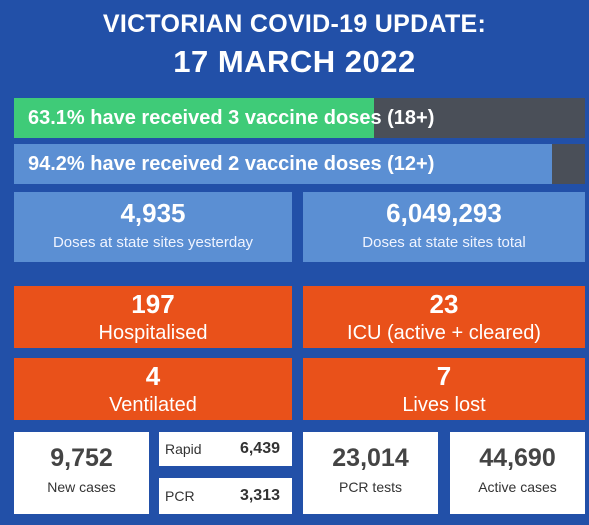 The height and width of the screenshot is (525, 589). I want to click on ventilated-label: Ventilated, so click(153, 405).